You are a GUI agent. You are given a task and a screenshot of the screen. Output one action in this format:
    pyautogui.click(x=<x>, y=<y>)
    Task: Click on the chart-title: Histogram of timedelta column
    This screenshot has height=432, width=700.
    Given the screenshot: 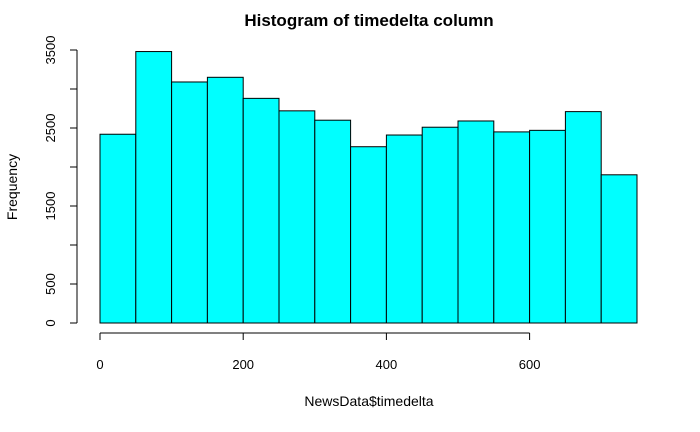 What is the action you would take?
    pyautogui.click(x=368, y=20)
    